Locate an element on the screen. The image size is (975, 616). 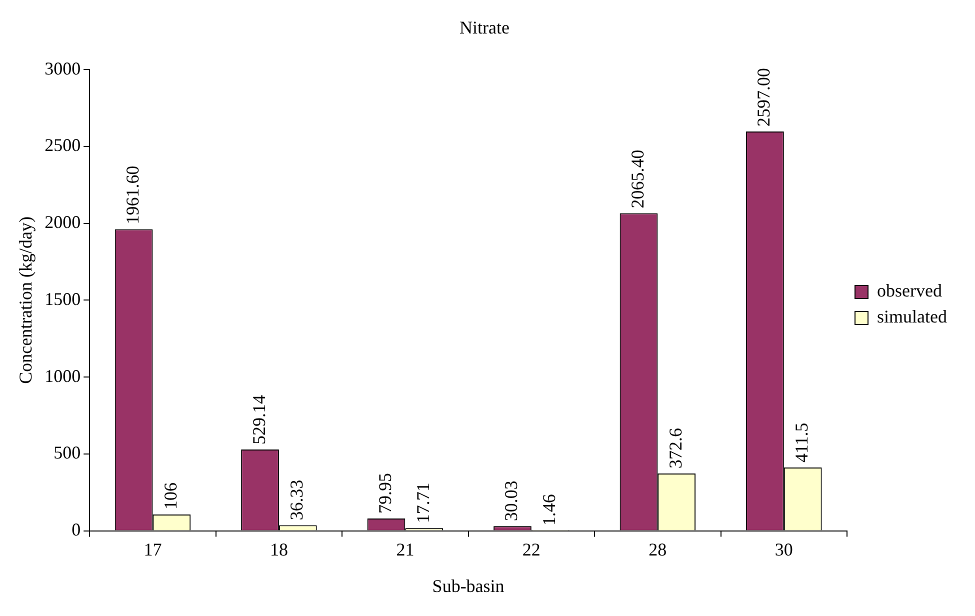
y-tick-label: 2000 is located at coordinates (62, 222).